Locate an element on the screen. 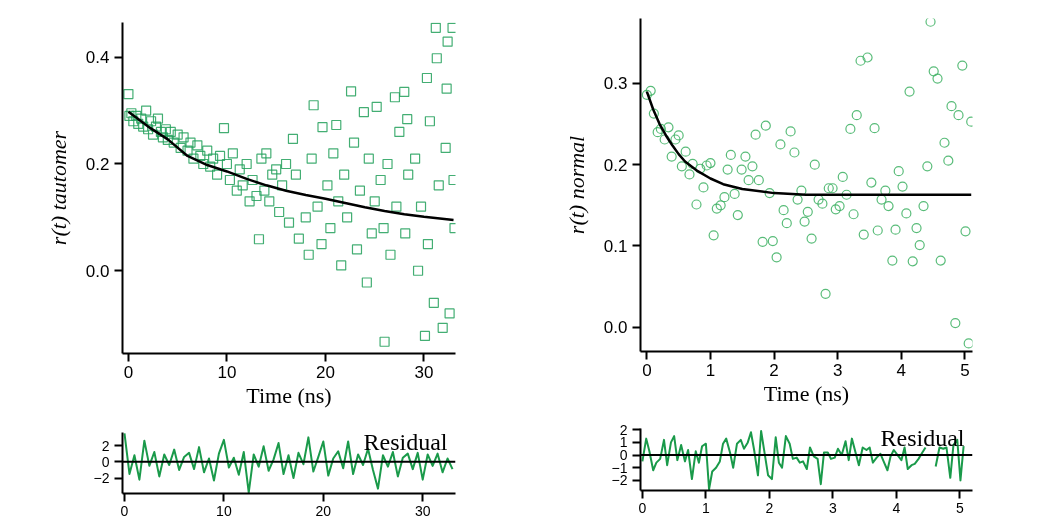 Image resolution: width=1058 pixels, height=532 pixels. y-tick-label: 0 is located at coordinates (105, 461).